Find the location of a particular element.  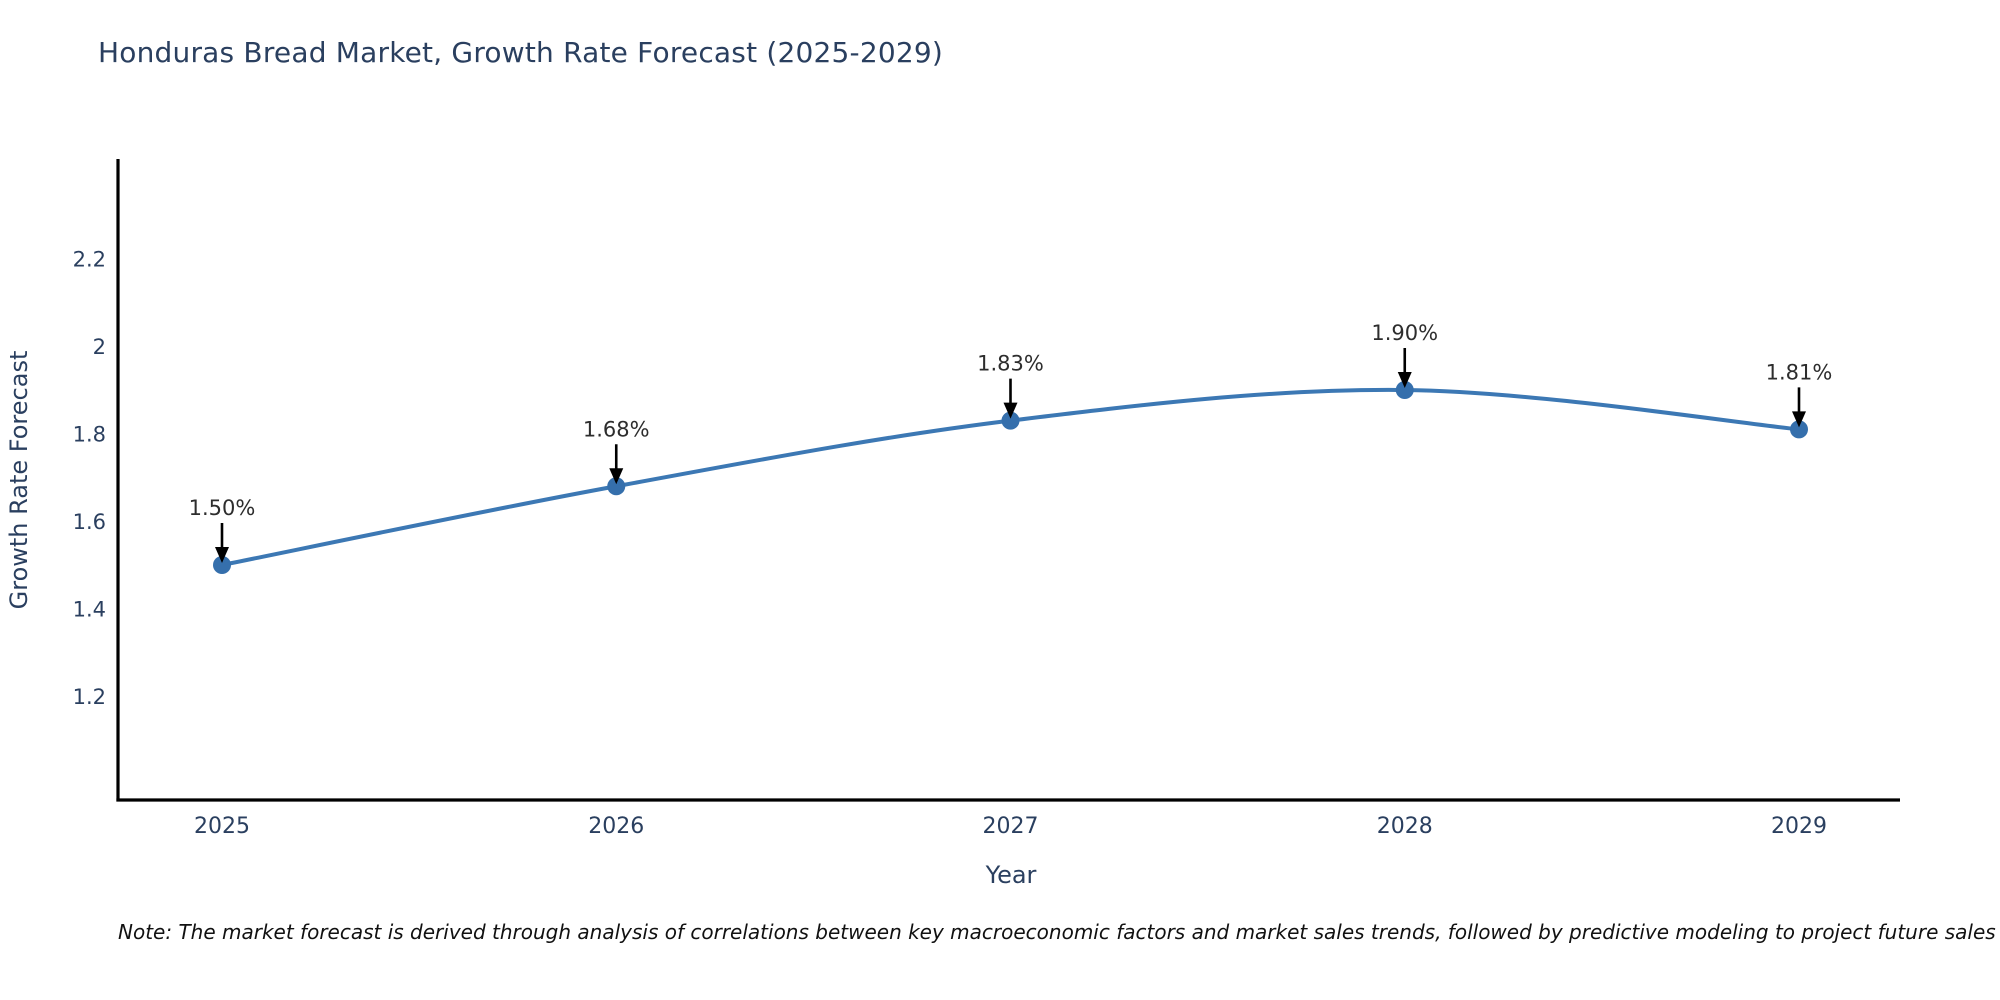

data-point-label: 1.50% is located at coordinates (222, 508).